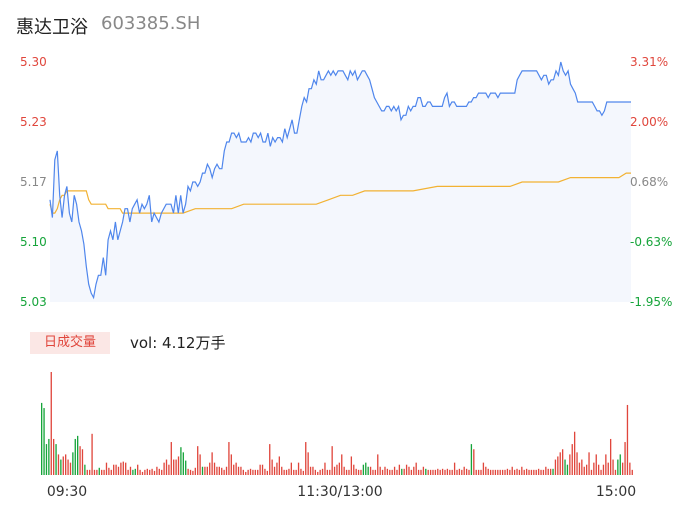 The width and height of the screenshot is (686, 524). I want to click on stock-code: 603385.SH, so click(151, 23).